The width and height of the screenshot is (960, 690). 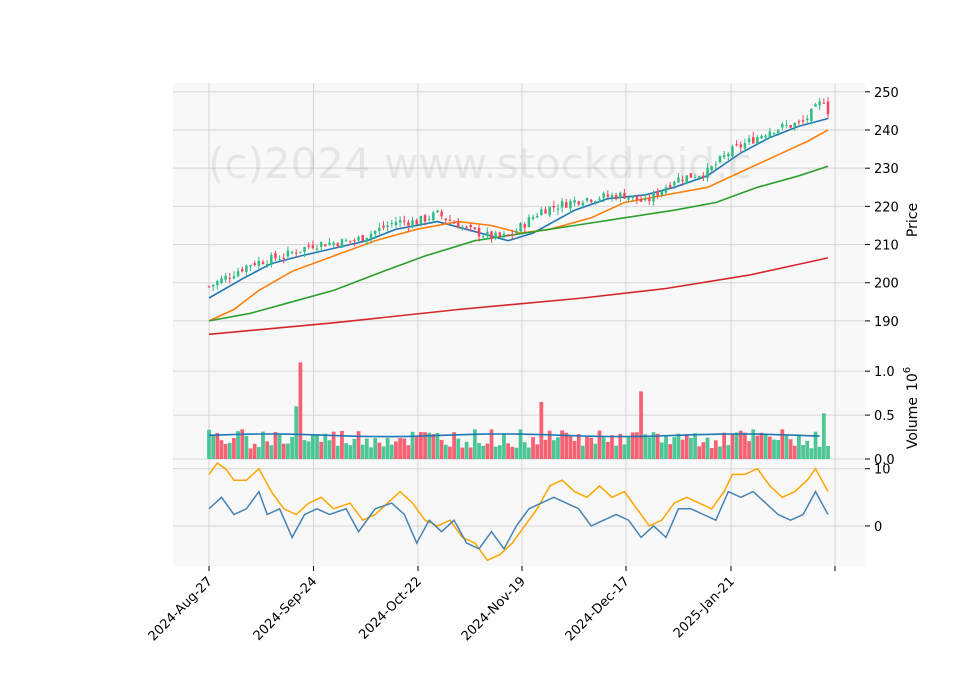 I want to click on volume-tick-label: 1.0, so click(x=884, y=372).